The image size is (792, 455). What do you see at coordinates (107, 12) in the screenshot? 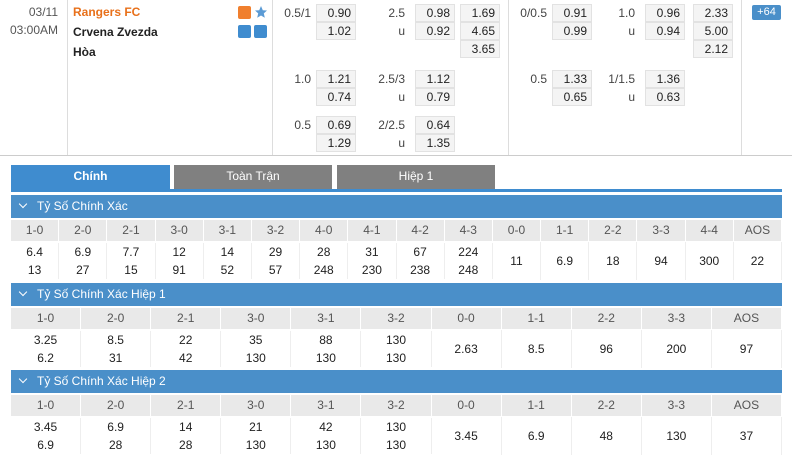
I see `home-team: Rangers FC` at bounding box center [107, 12].